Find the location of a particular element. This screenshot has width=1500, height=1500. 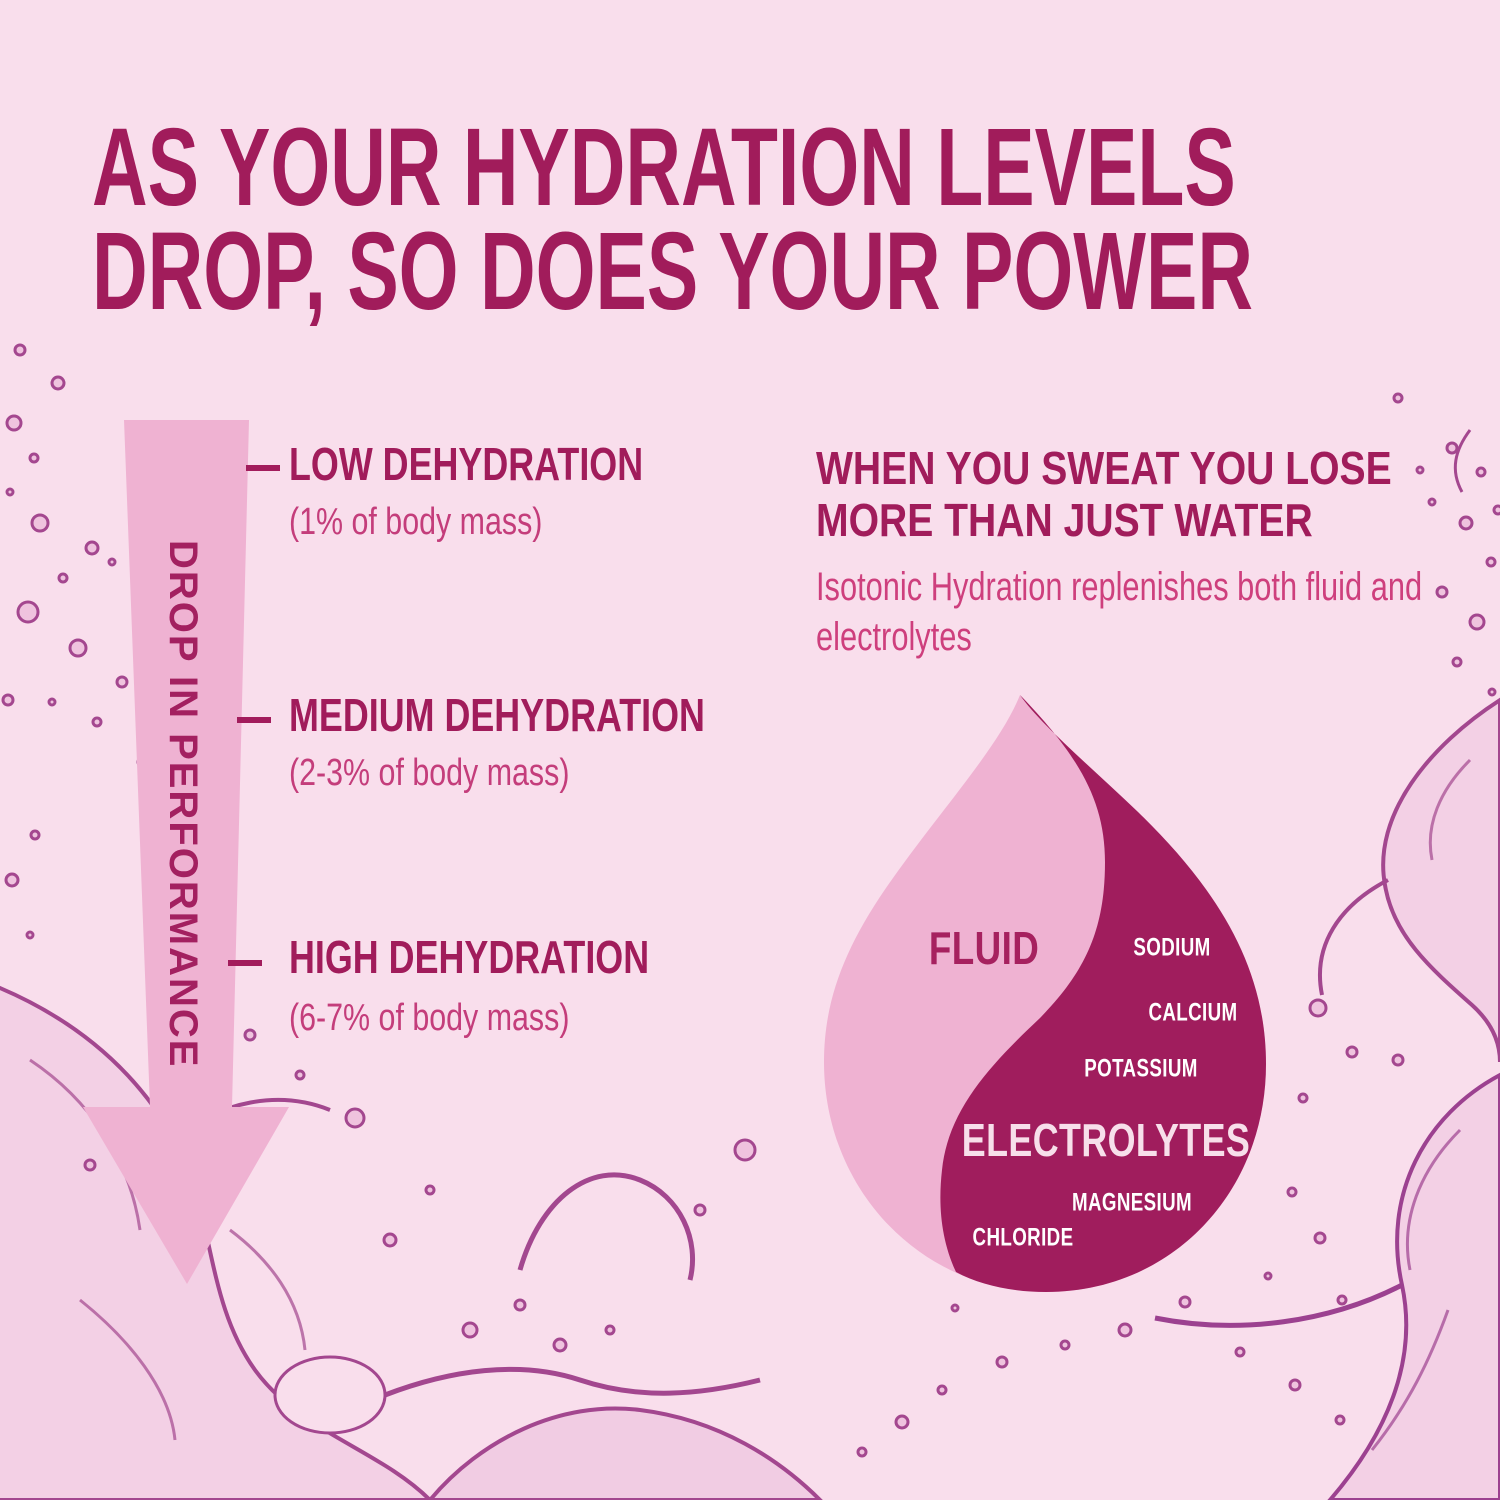

level-high-label: HIGH DEHYDRATION is located at coordinates (469, 957).